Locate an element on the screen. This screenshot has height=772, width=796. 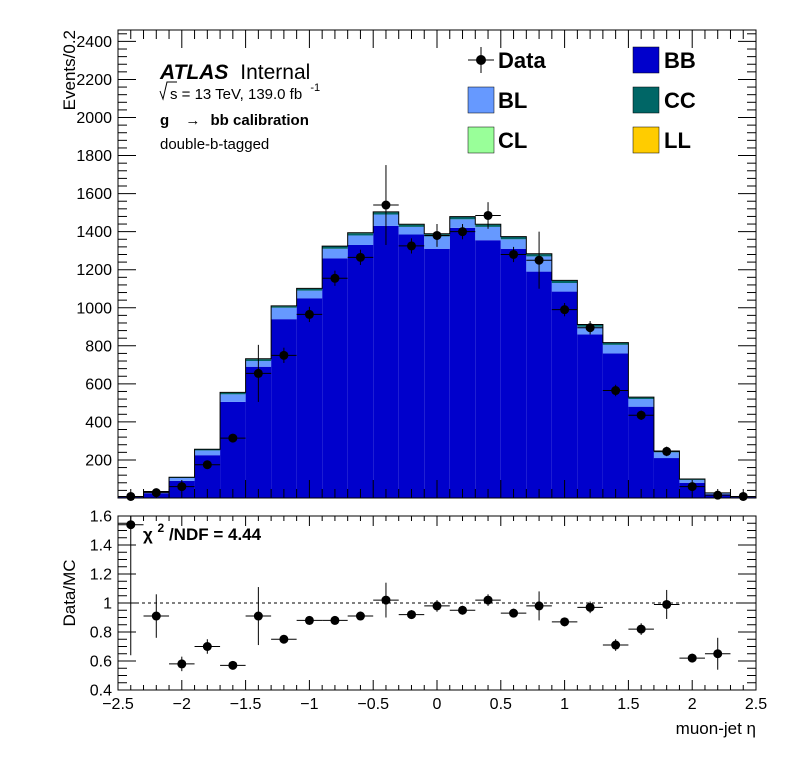
main-ytick-label-4: 1000 is located at coordinates (94, 308).